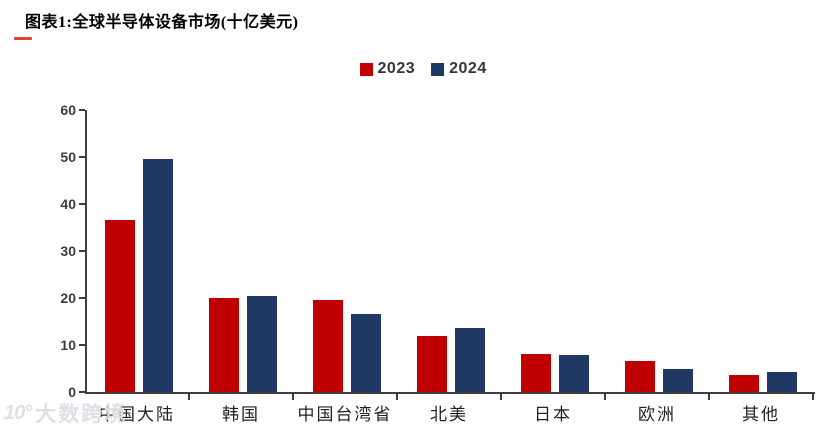  I want to click on bar-group-日本, so click(555, 251).